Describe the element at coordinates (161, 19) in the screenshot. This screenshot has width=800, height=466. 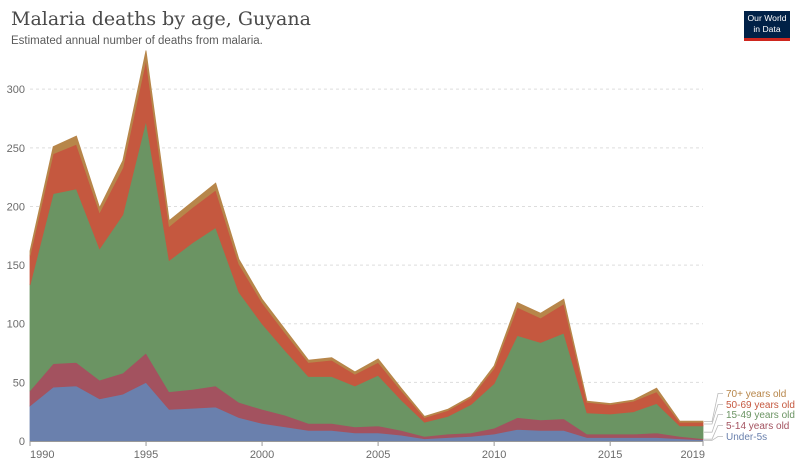
I see `chart-title: Malaria deaths by age, Guyana` at that location.